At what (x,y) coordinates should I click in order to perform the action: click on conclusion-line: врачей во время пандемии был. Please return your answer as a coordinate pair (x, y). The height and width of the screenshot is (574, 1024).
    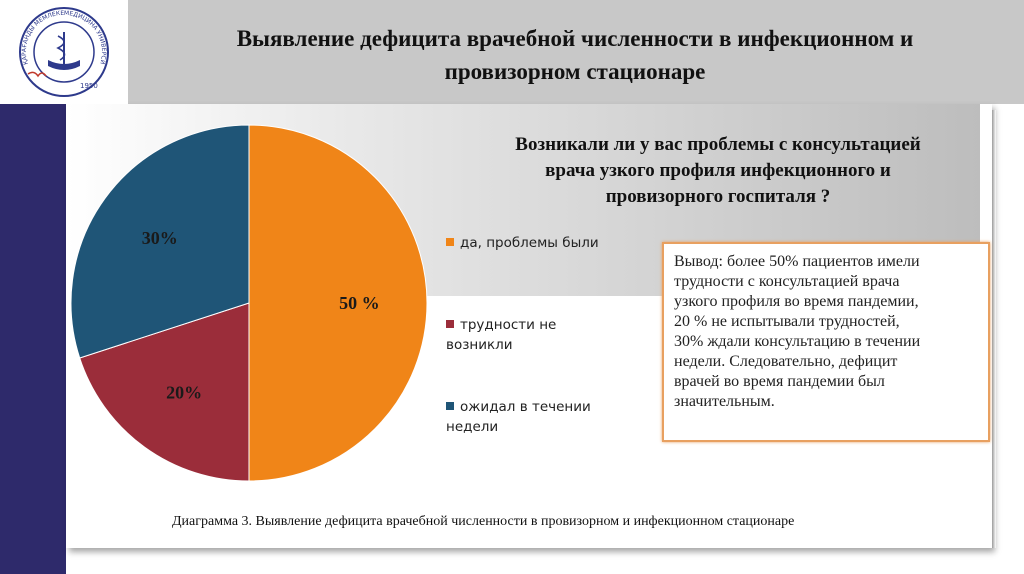
    Looking at the image, I should click on (779, 381).